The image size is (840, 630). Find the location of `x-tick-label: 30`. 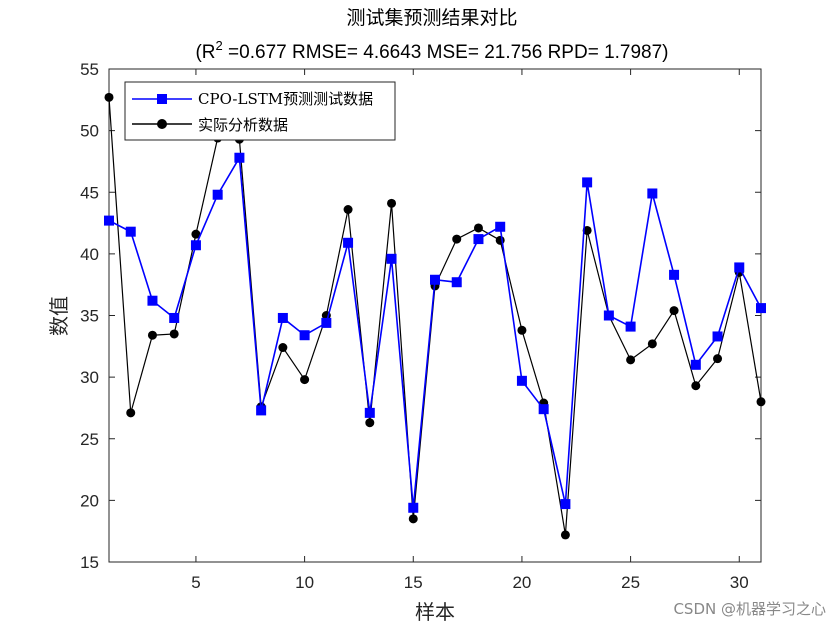

x-tick-label: 30 is located at coordinates (739, 582).